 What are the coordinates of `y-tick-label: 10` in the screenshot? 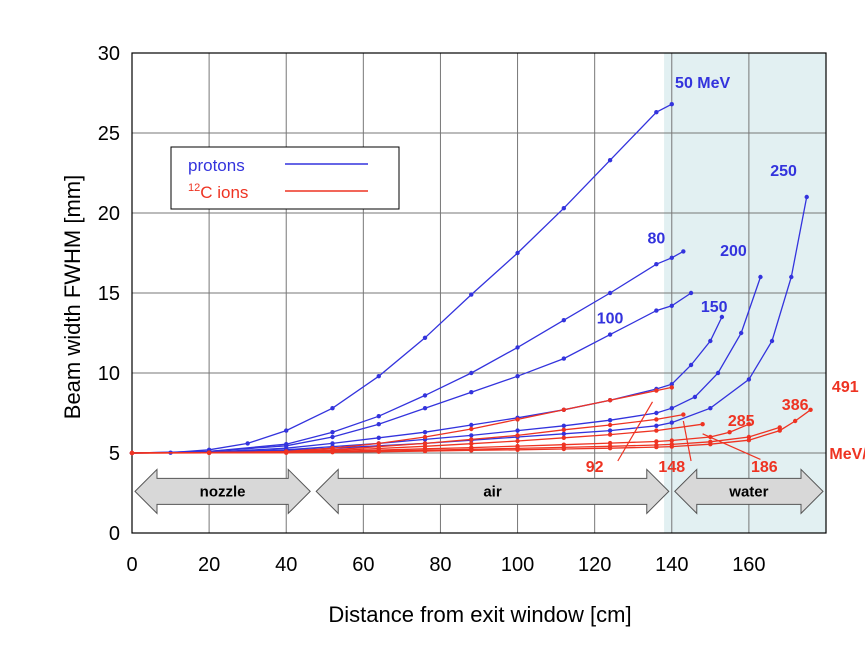 It's located at (109, 374).